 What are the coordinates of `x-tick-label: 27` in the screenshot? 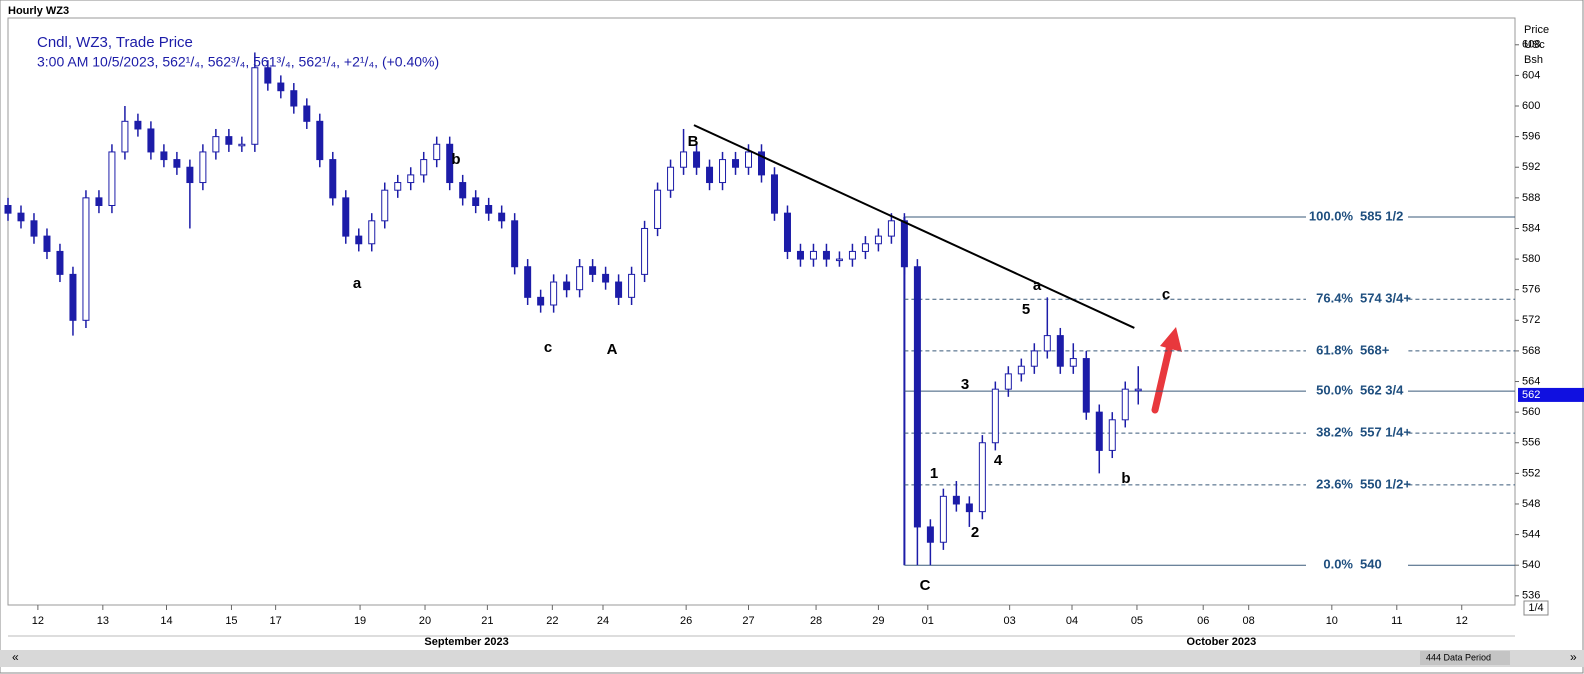 It's located at (748, 621).